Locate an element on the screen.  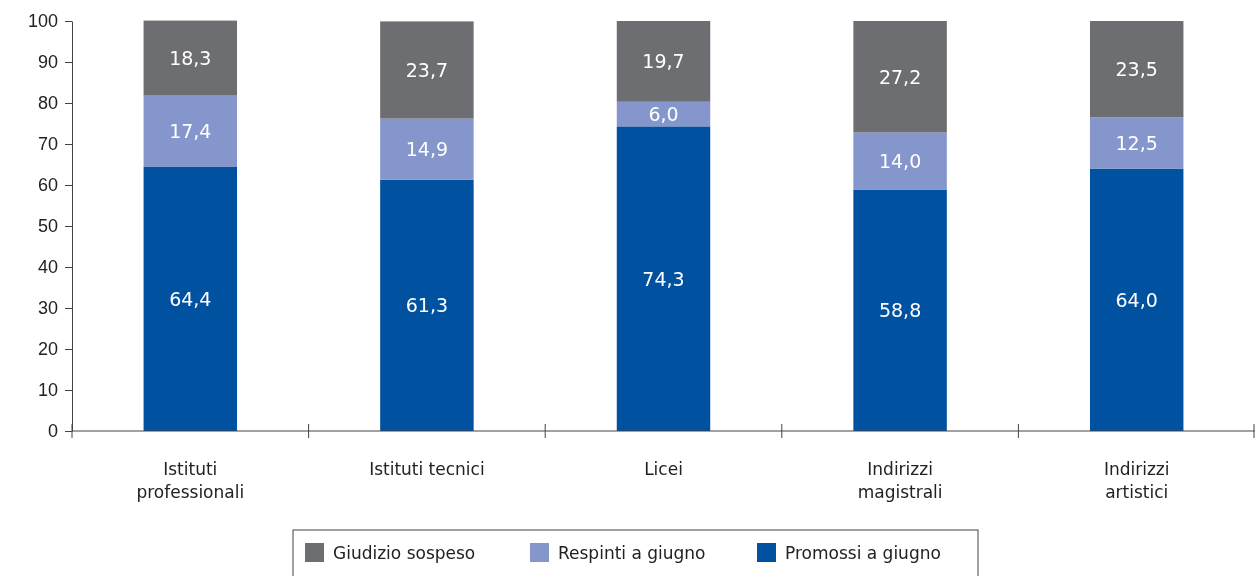
y-tick-label: 50 is located at coordinates (47, 226).